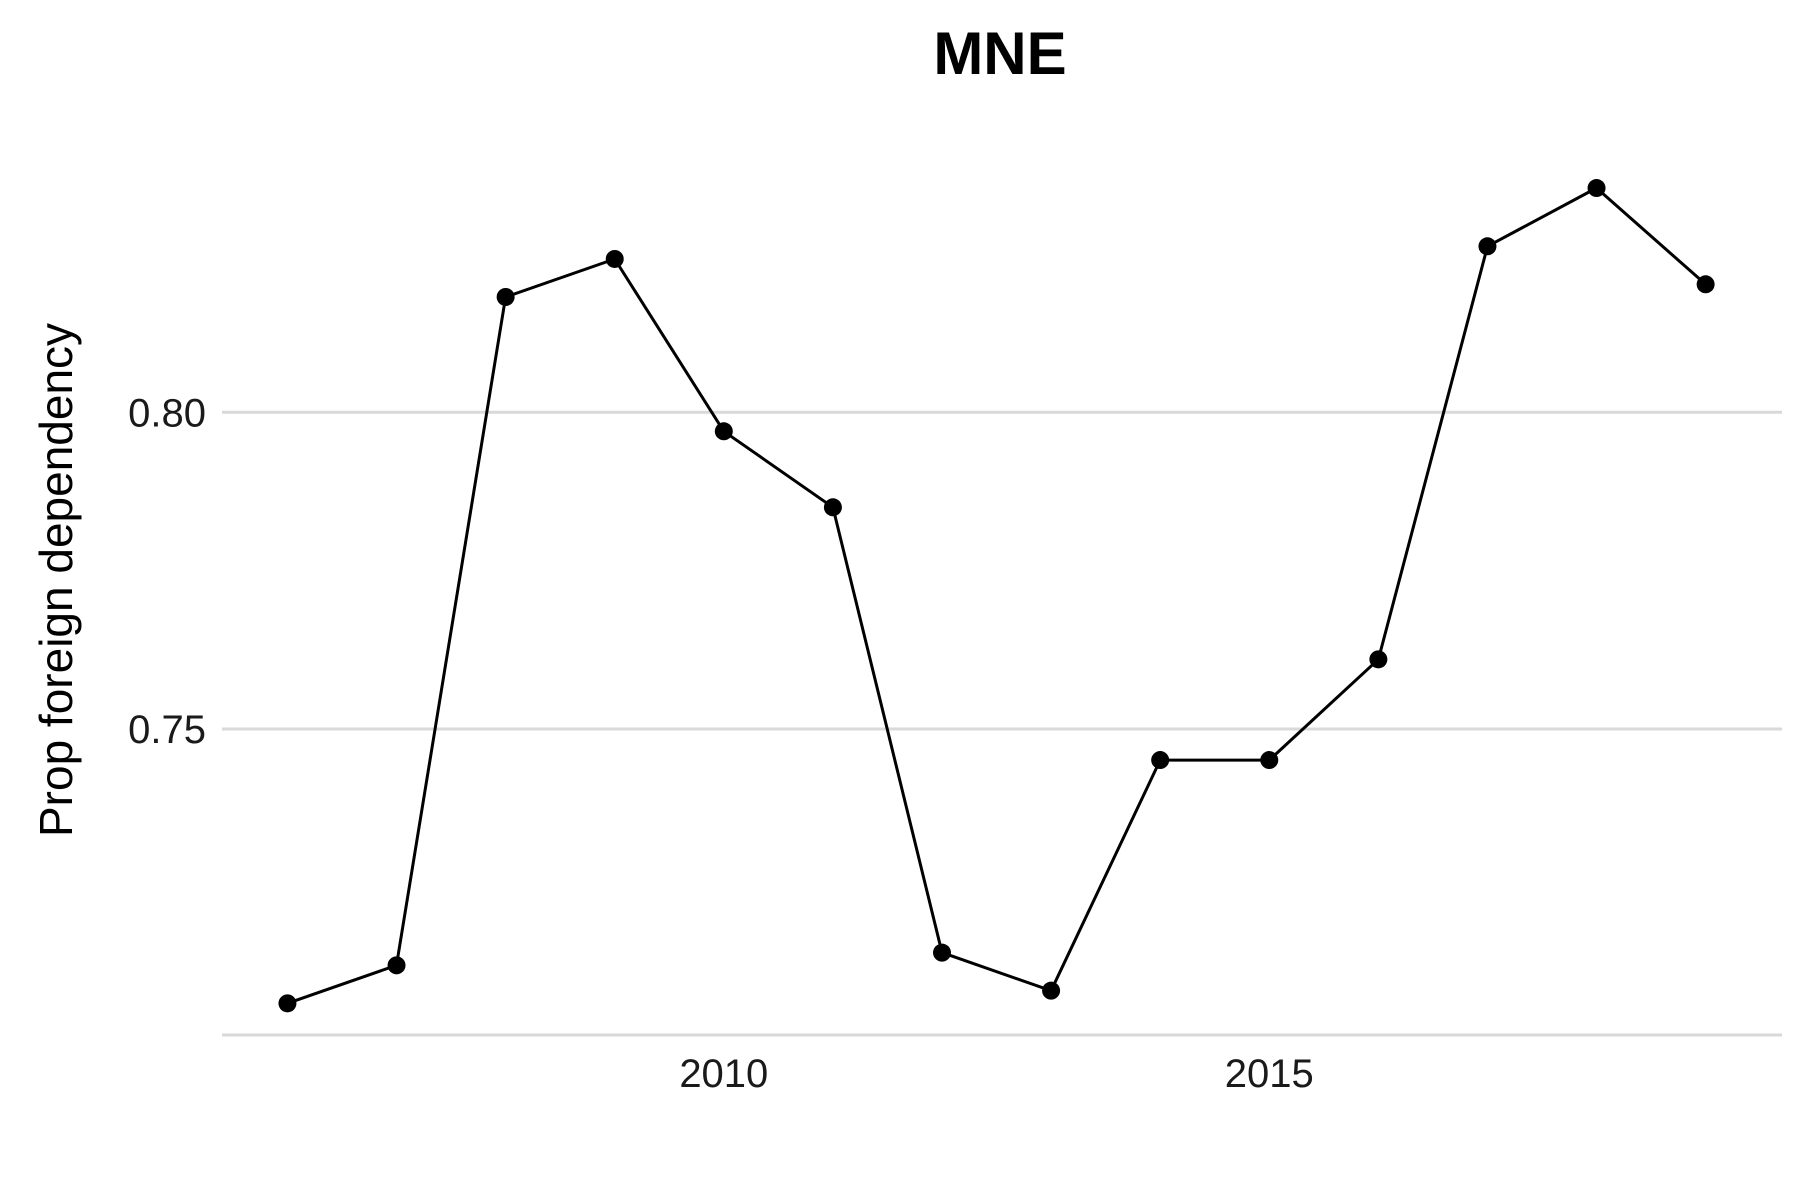 The width and height of the screenshot is (1800, 1200). I want to click on x-tick-label: 2015, so click(1269, 1074).